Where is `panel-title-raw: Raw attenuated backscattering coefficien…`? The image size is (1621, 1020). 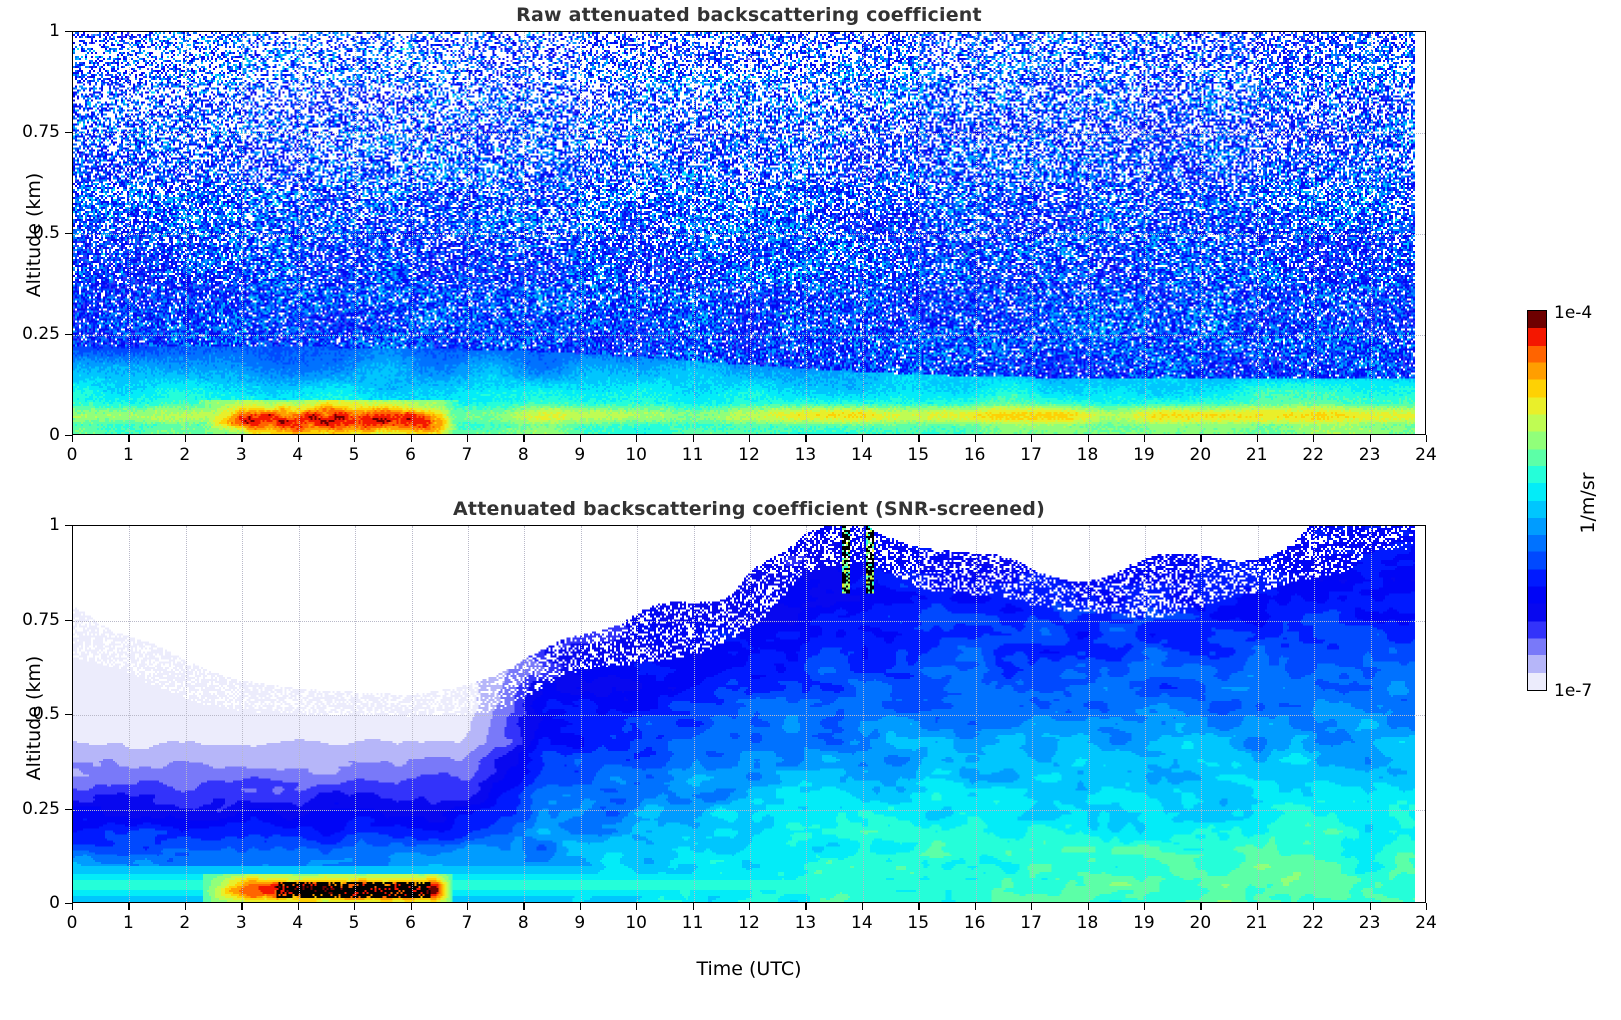 panel-title-raw: Raw attenuated backscattering coefficien… is located at coordinates (749, 15).